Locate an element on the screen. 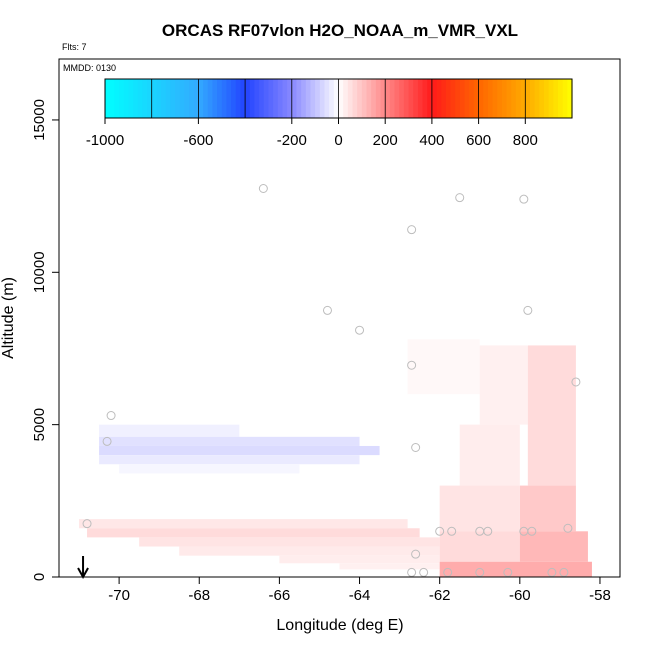  flights-note: Flts: 7 is located at coordinates (74, 47).